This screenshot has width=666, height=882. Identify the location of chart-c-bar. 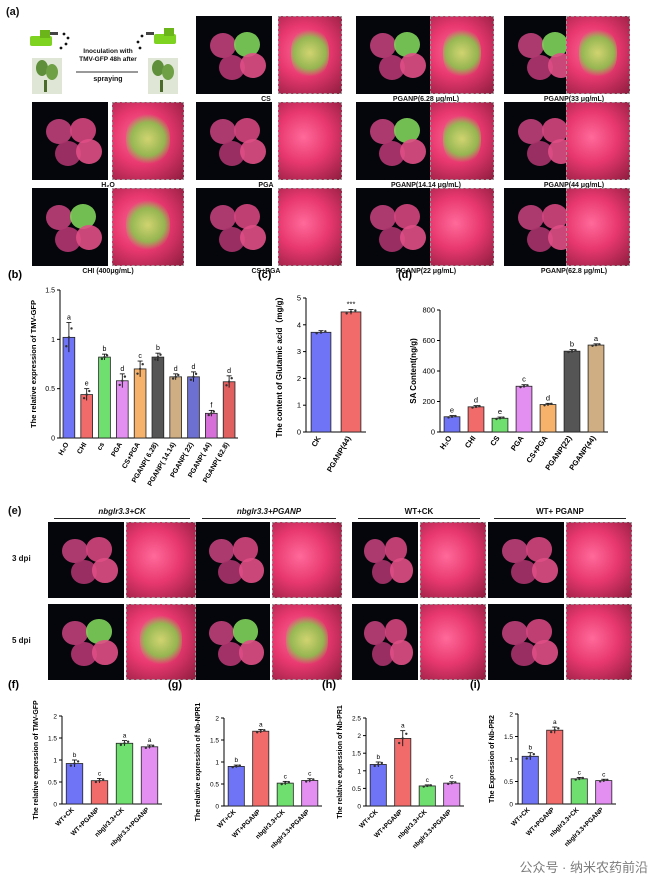
(351, 372).